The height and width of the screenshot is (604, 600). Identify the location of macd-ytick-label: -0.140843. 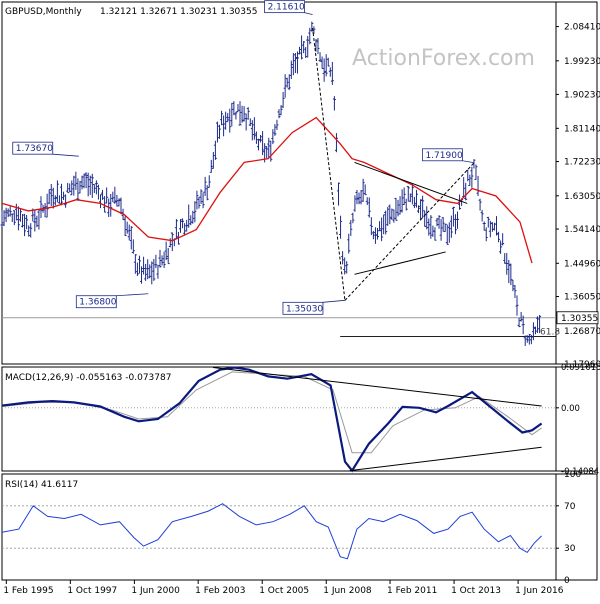
(580, 472).